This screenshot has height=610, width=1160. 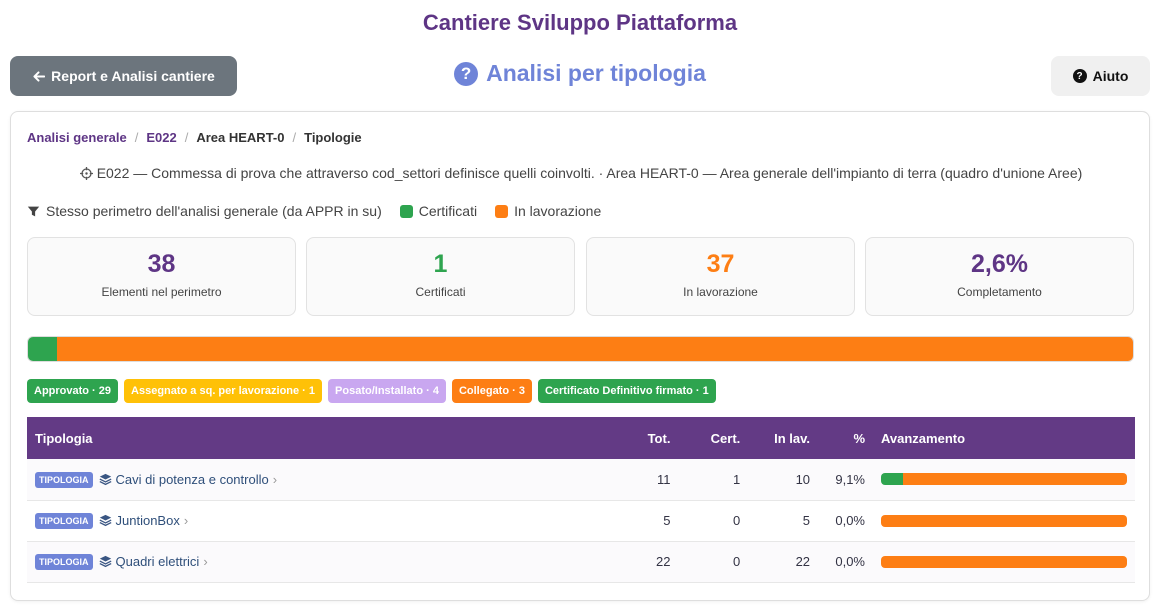 What do you see at coordinates (594, 349) in the screenshot?
I see `overall-progress-in-progress` at bounding box center [594, 349].